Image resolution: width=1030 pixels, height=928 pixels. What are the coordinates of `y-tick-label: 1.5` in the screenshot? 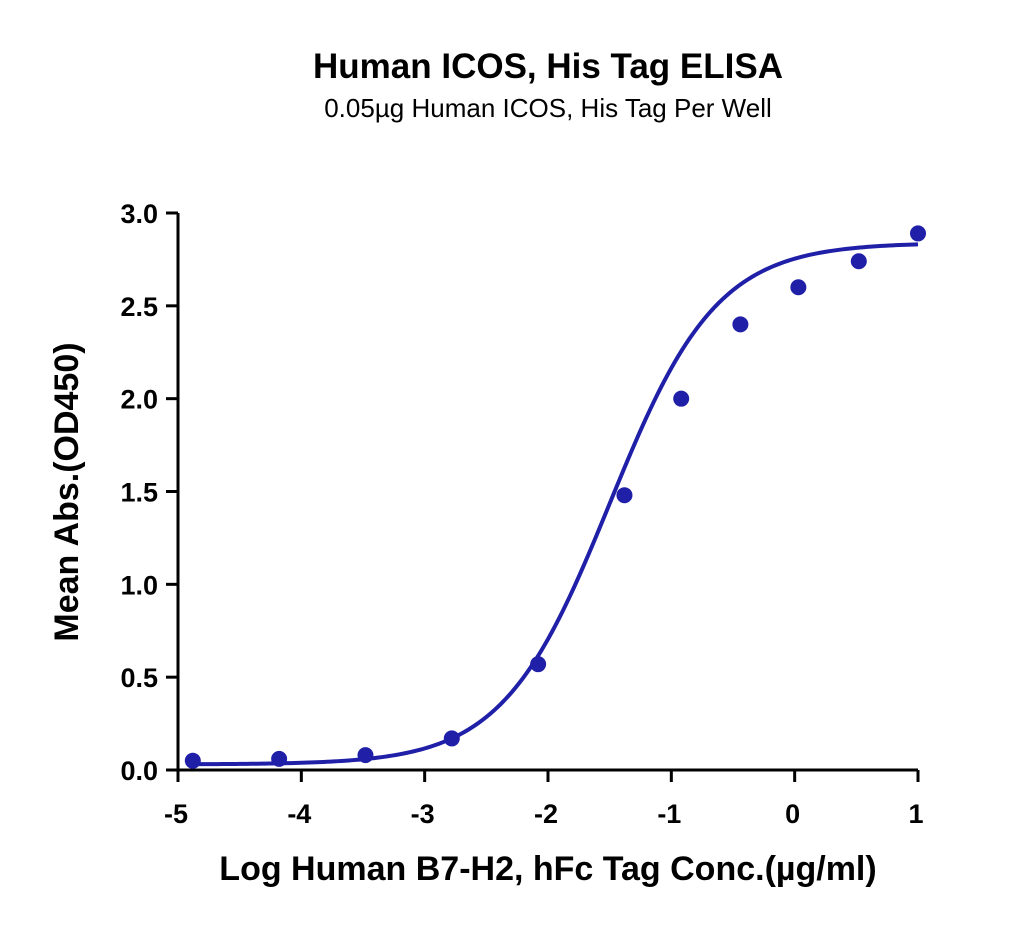 It's located at (139, 493).